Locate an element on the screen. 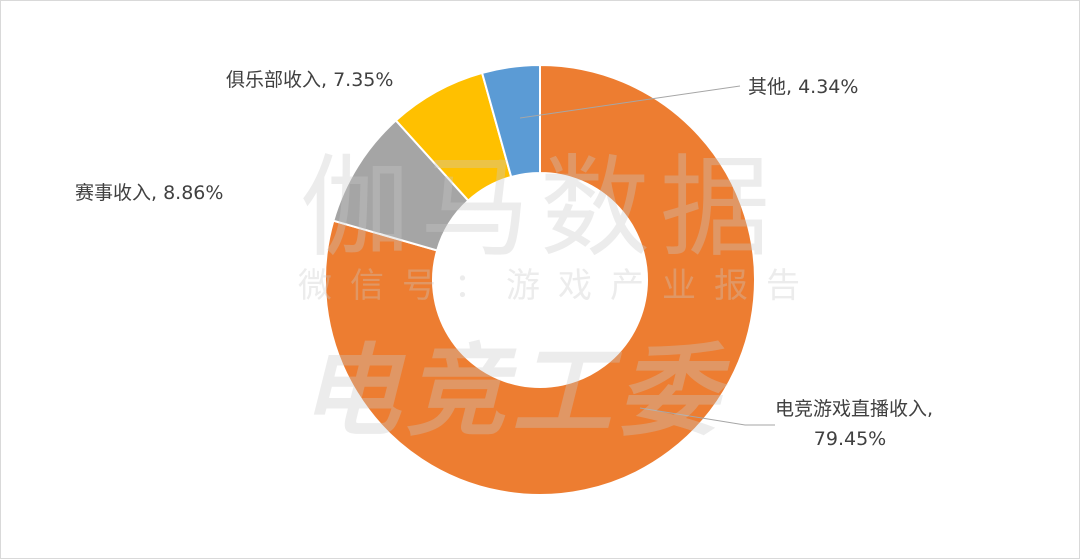 This screenshot has width=1080, height=559. watermark: 伽马数据 is located at coordinates (540, 208).